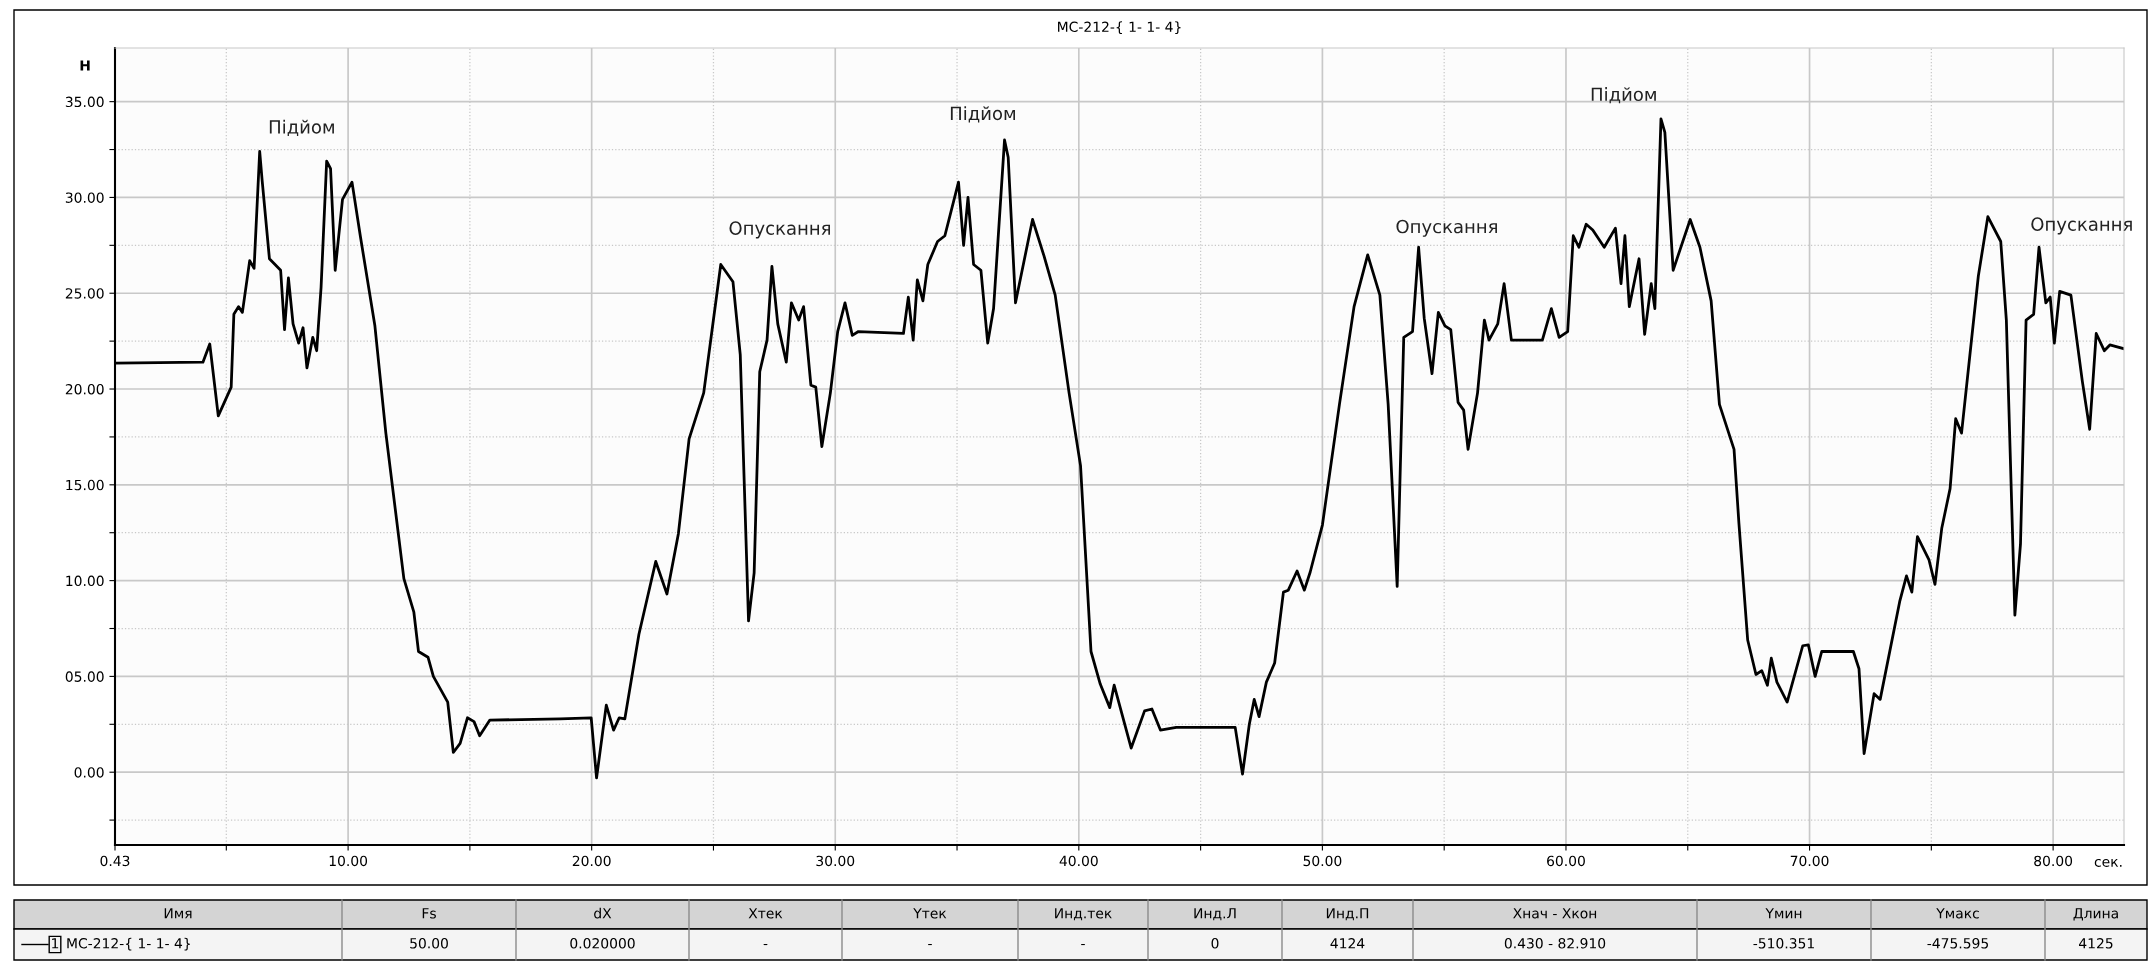 The width and height of the screenshot is (2150, 963). What do you see at coordinates (429, 943) in the screenshot?
I see `text: 50.00` at bounding box center [429, 943].